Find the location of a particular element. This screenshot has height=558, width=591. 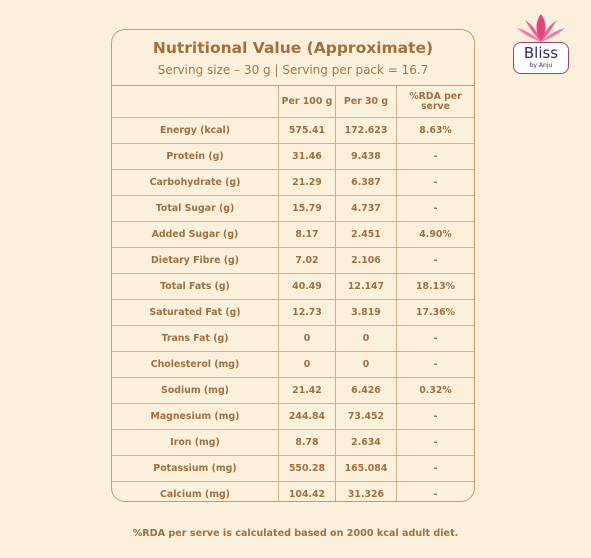

nutrient-value: 8.63% is located at coordinates (435, 130).